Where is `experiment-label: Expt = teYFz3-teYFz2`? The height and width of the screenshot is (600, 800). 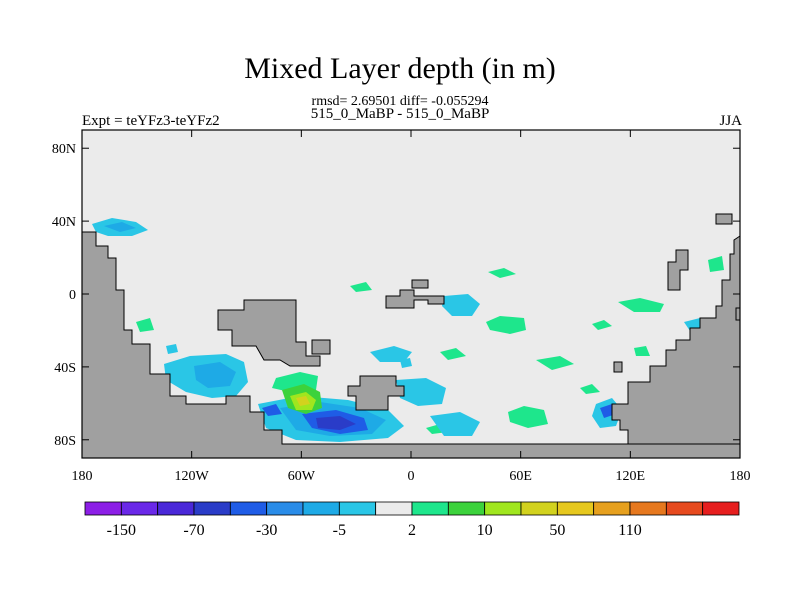 experiment-label: Expt = teYFz3-teYFz2 is located at coordinates (151, 121).